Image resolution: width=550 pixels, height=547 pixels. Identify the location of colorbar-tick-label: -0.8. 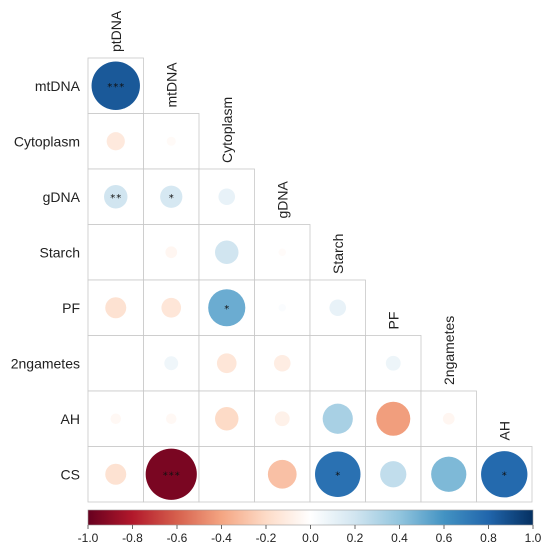
(132, 538).